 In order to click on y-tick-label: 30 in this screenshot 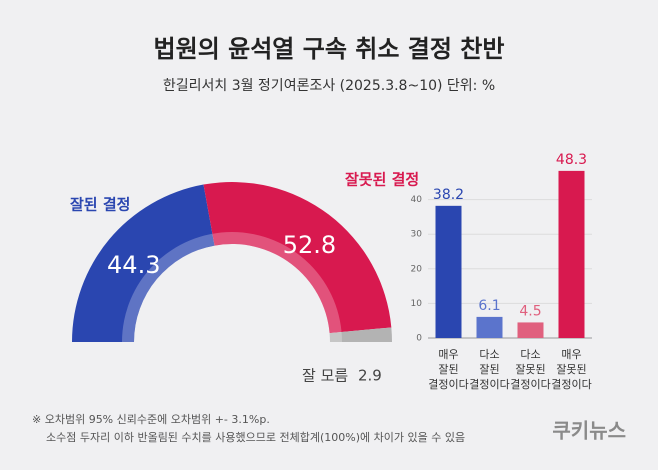, I will do `click(417, 235)`.